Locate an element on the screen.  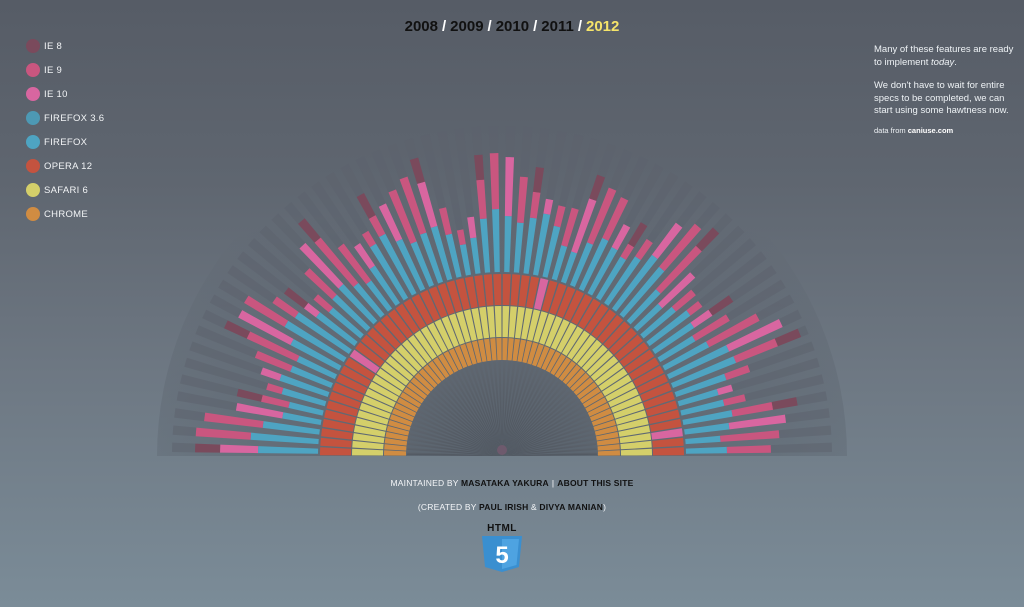
legend-item: FIREFOX 3.6 is located at coordinates (65, 118).